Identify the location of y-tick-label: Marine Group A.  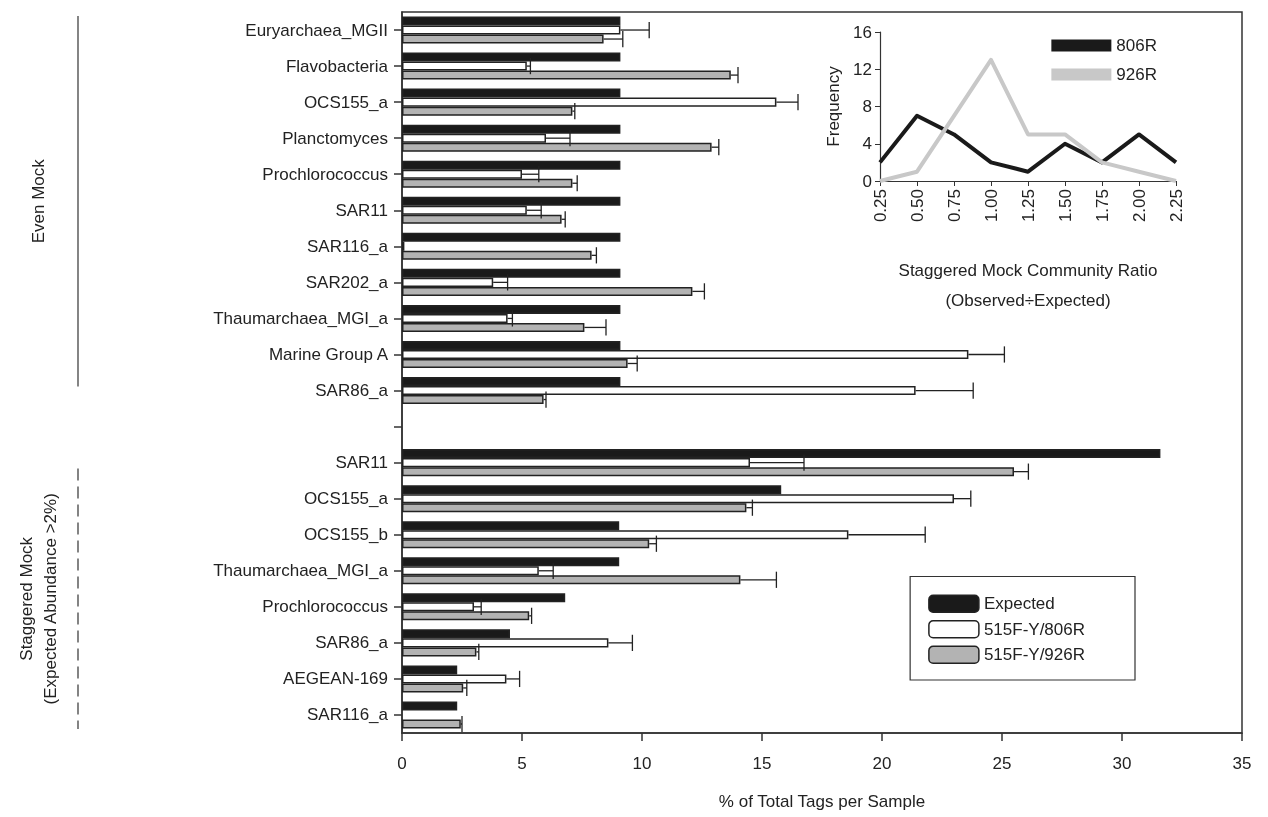
(328, 354).